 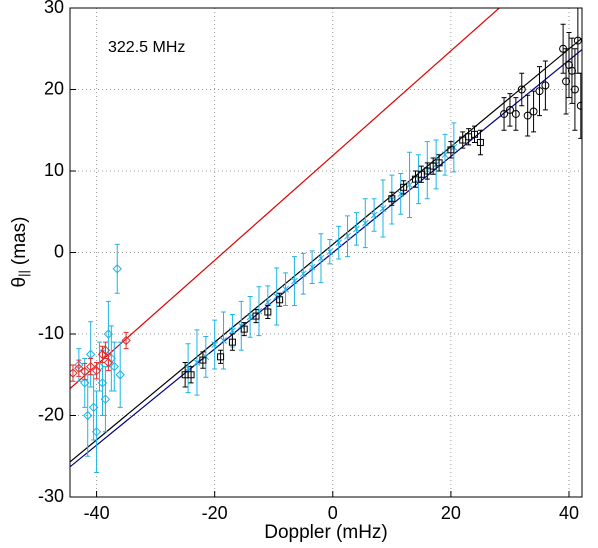 I want to click on y-tick-label: 20, so click(x=54, y=88).